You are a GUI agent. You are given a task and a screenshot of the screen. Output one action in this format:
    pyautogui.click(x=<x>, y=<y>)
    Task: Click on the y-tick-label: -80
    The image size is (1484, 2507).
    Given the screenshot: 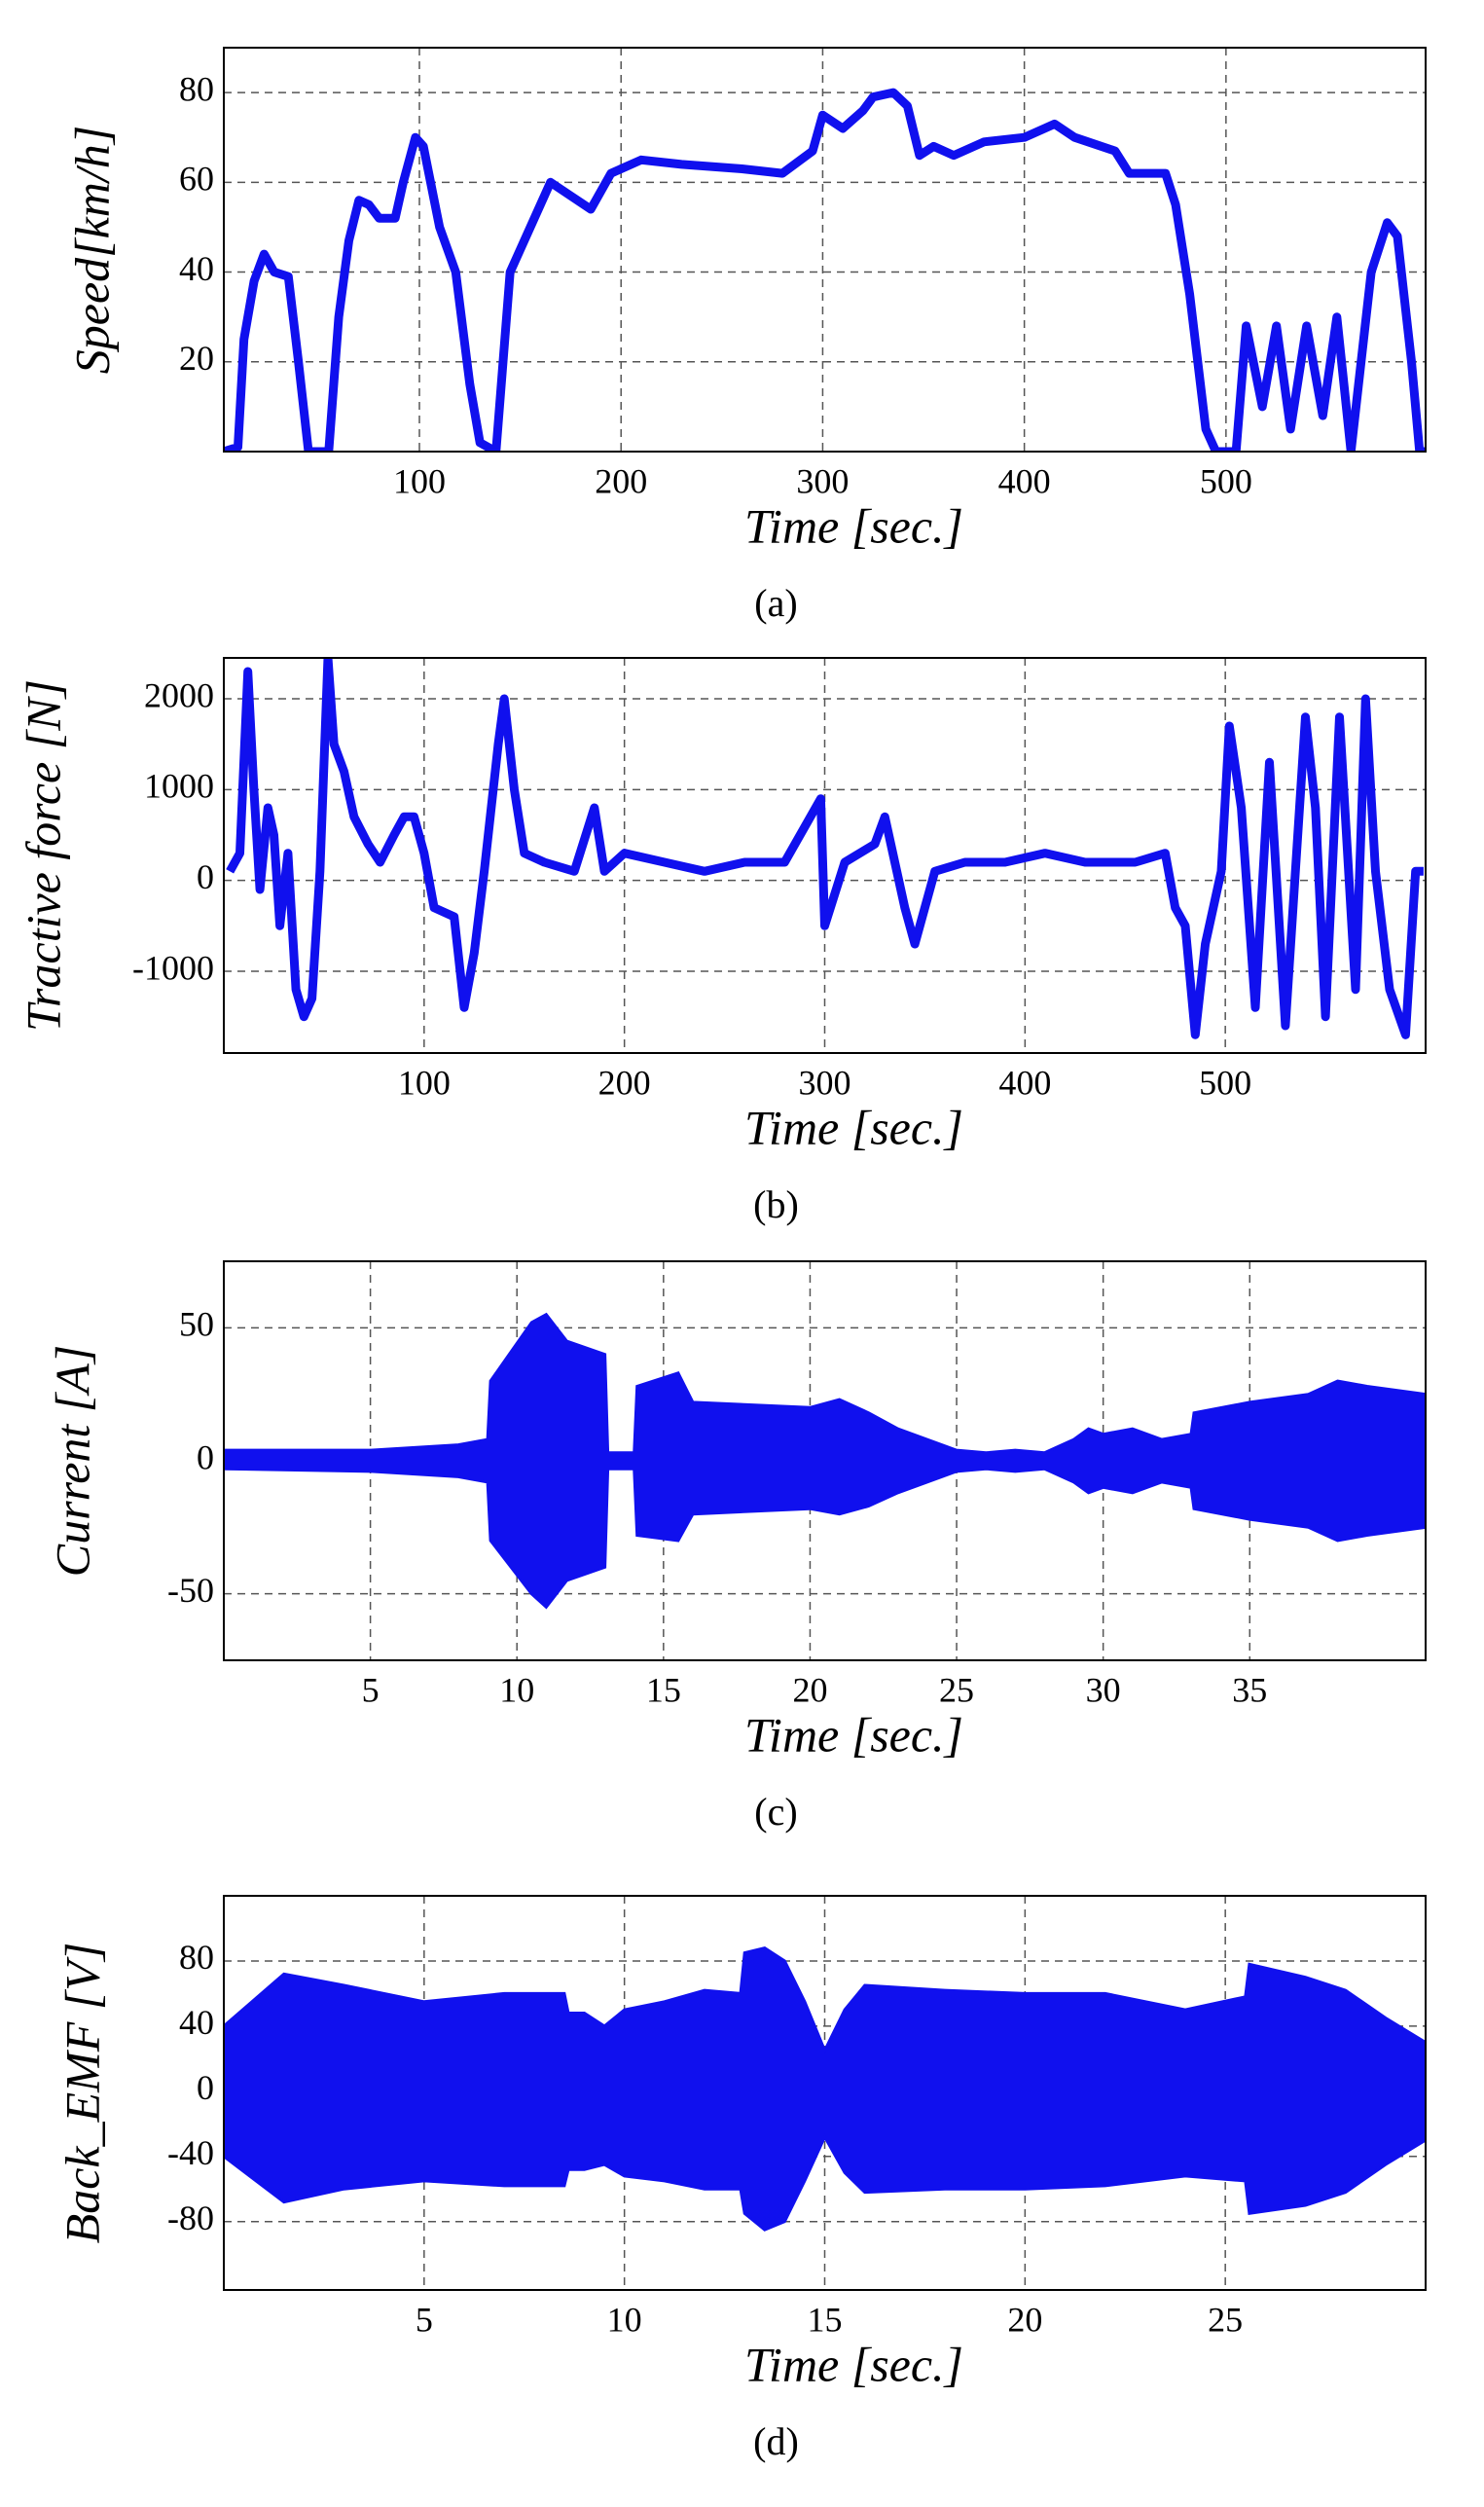 What is the action you would take?
    pyautogui.click(x=191, y=2217)
    